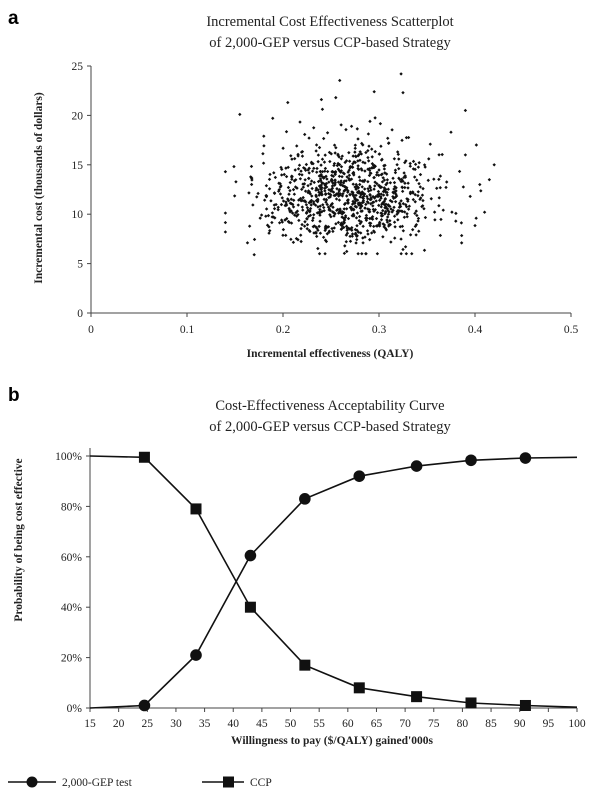  Describe the element at coordinates (463, 724) in the screenshot. I see `chart-b-x-tick-label: 80` at that location.